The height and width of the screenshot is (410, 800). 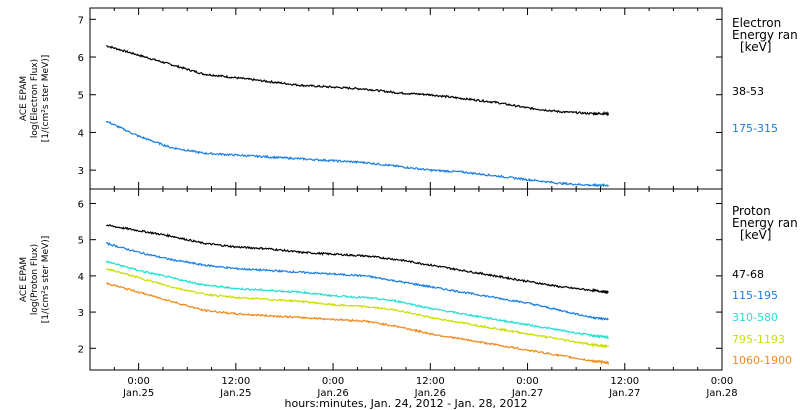 I want to click on y-axis-label-line: log(Proton Flux), so click(x=35, y=279).